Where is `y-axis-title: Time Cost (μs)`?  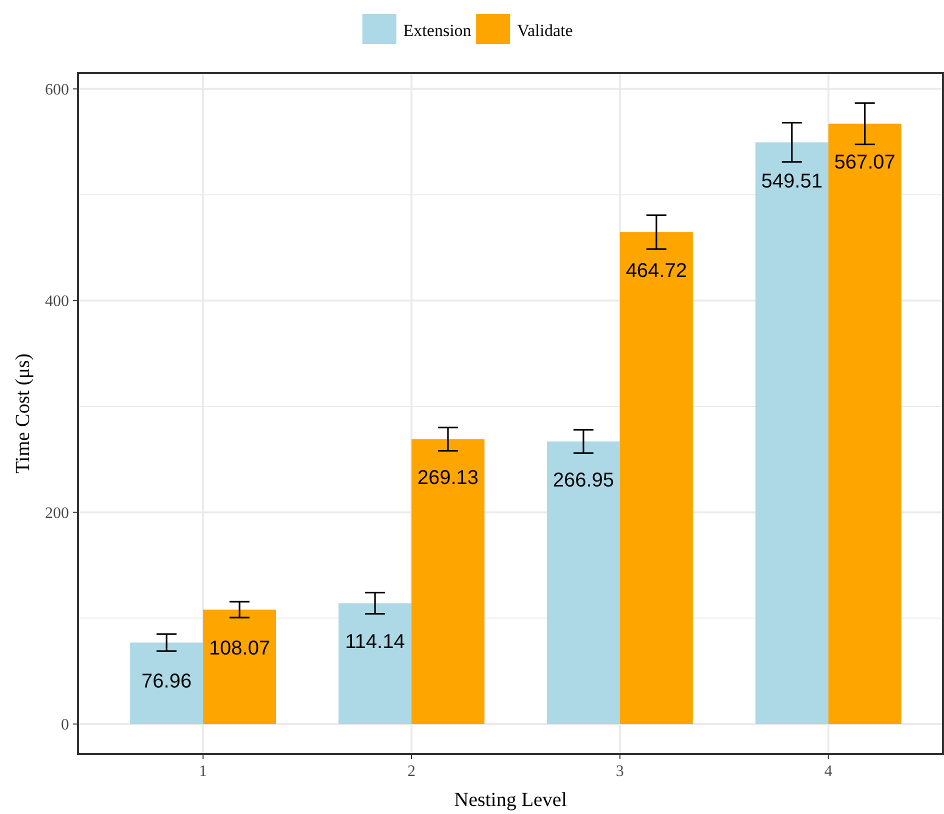
y-axis-title: Time Cost (μs) is located at coordinates (23, 413).